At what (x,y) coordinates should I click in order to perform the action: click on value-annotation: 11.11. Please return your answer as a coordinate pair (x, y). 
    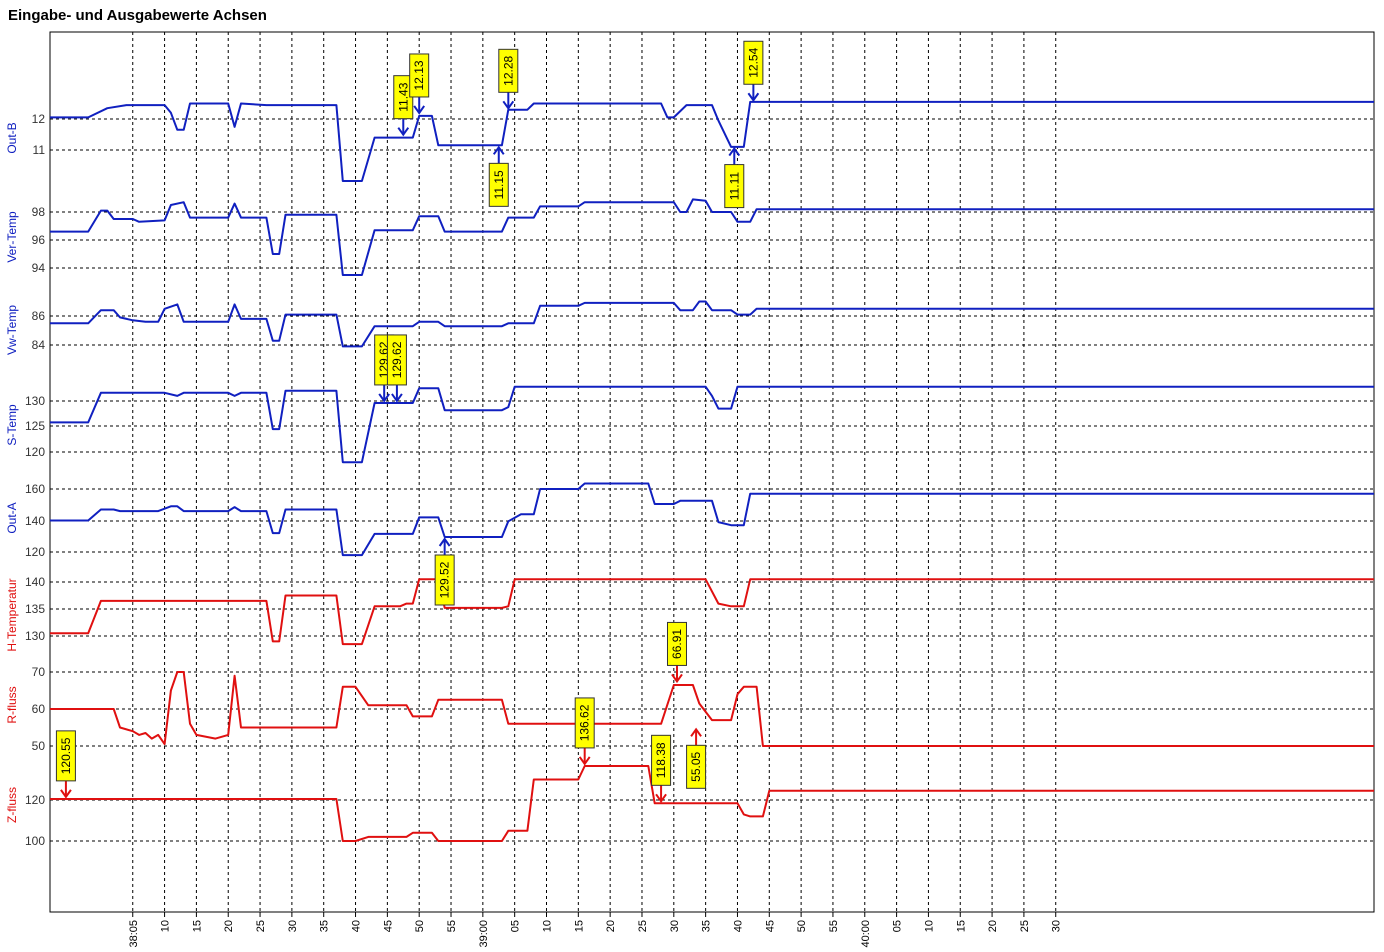
    Looking at the image, I should click on (734, 177).